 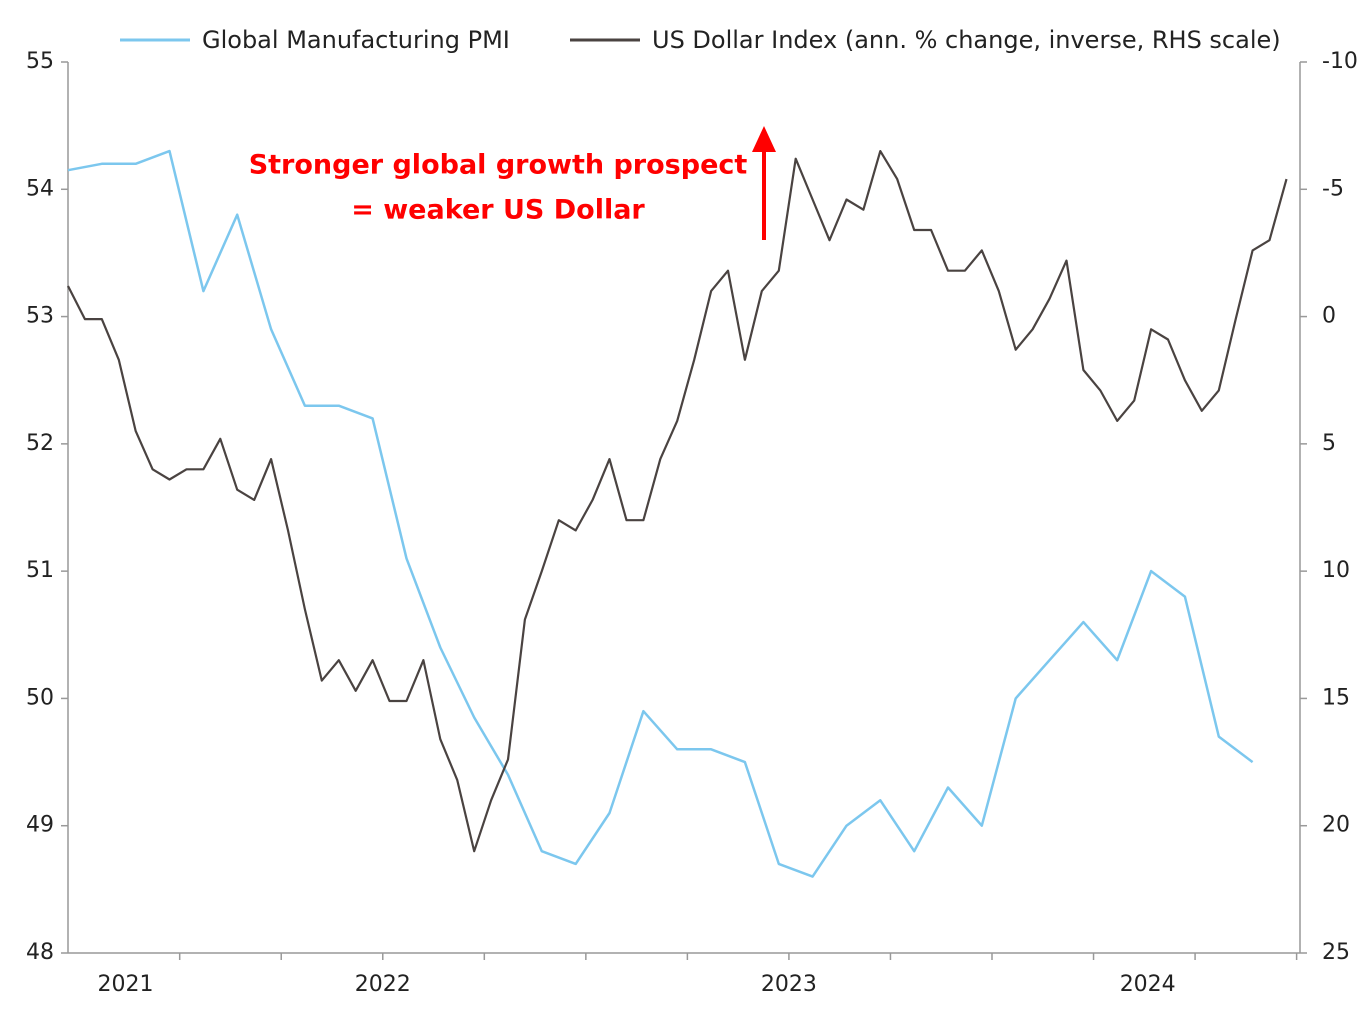 What do you see at coordinates (40, 570) in the screenshot?
I see `y-tick-label: 51` at bounding box center [40, 570].